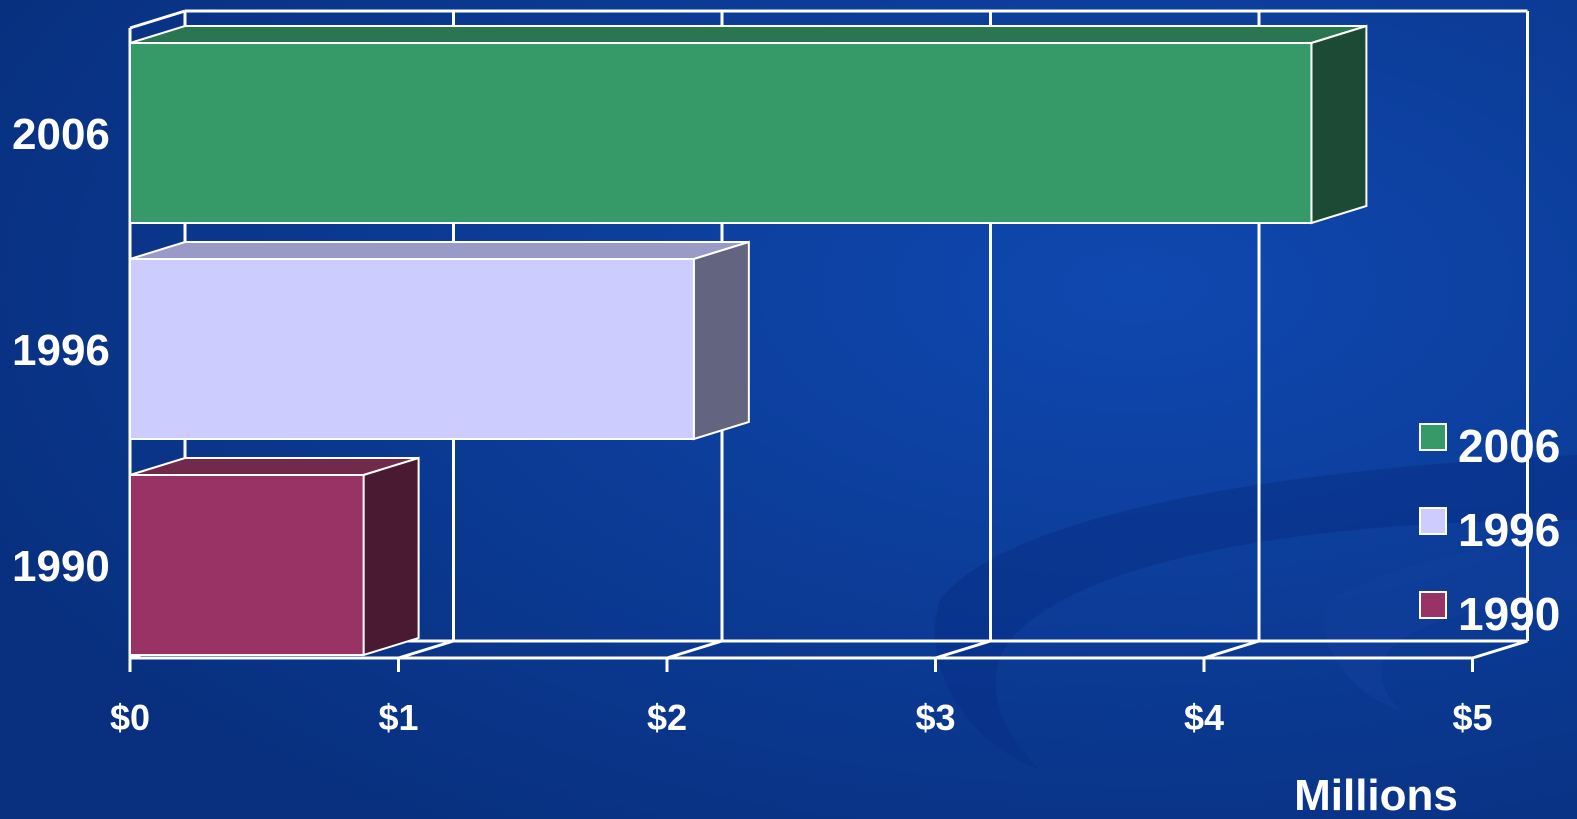 This screenshot has width=1577, height=819. Describe the element at coordinates (748, 34) in the screenshot. I see `bar-top-face-2006` at that location.